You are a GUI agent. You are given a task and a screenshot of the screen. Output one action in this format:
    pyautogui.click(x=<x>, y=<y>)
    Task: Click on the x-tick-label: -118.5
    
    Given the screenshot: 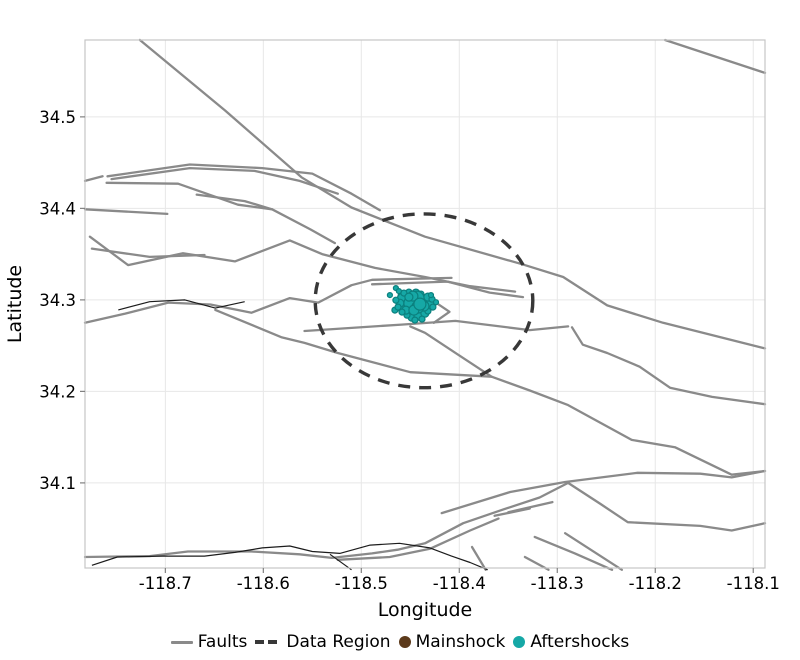 What is the action you would take?
    pyautogui.click(x=361, y=583)
    